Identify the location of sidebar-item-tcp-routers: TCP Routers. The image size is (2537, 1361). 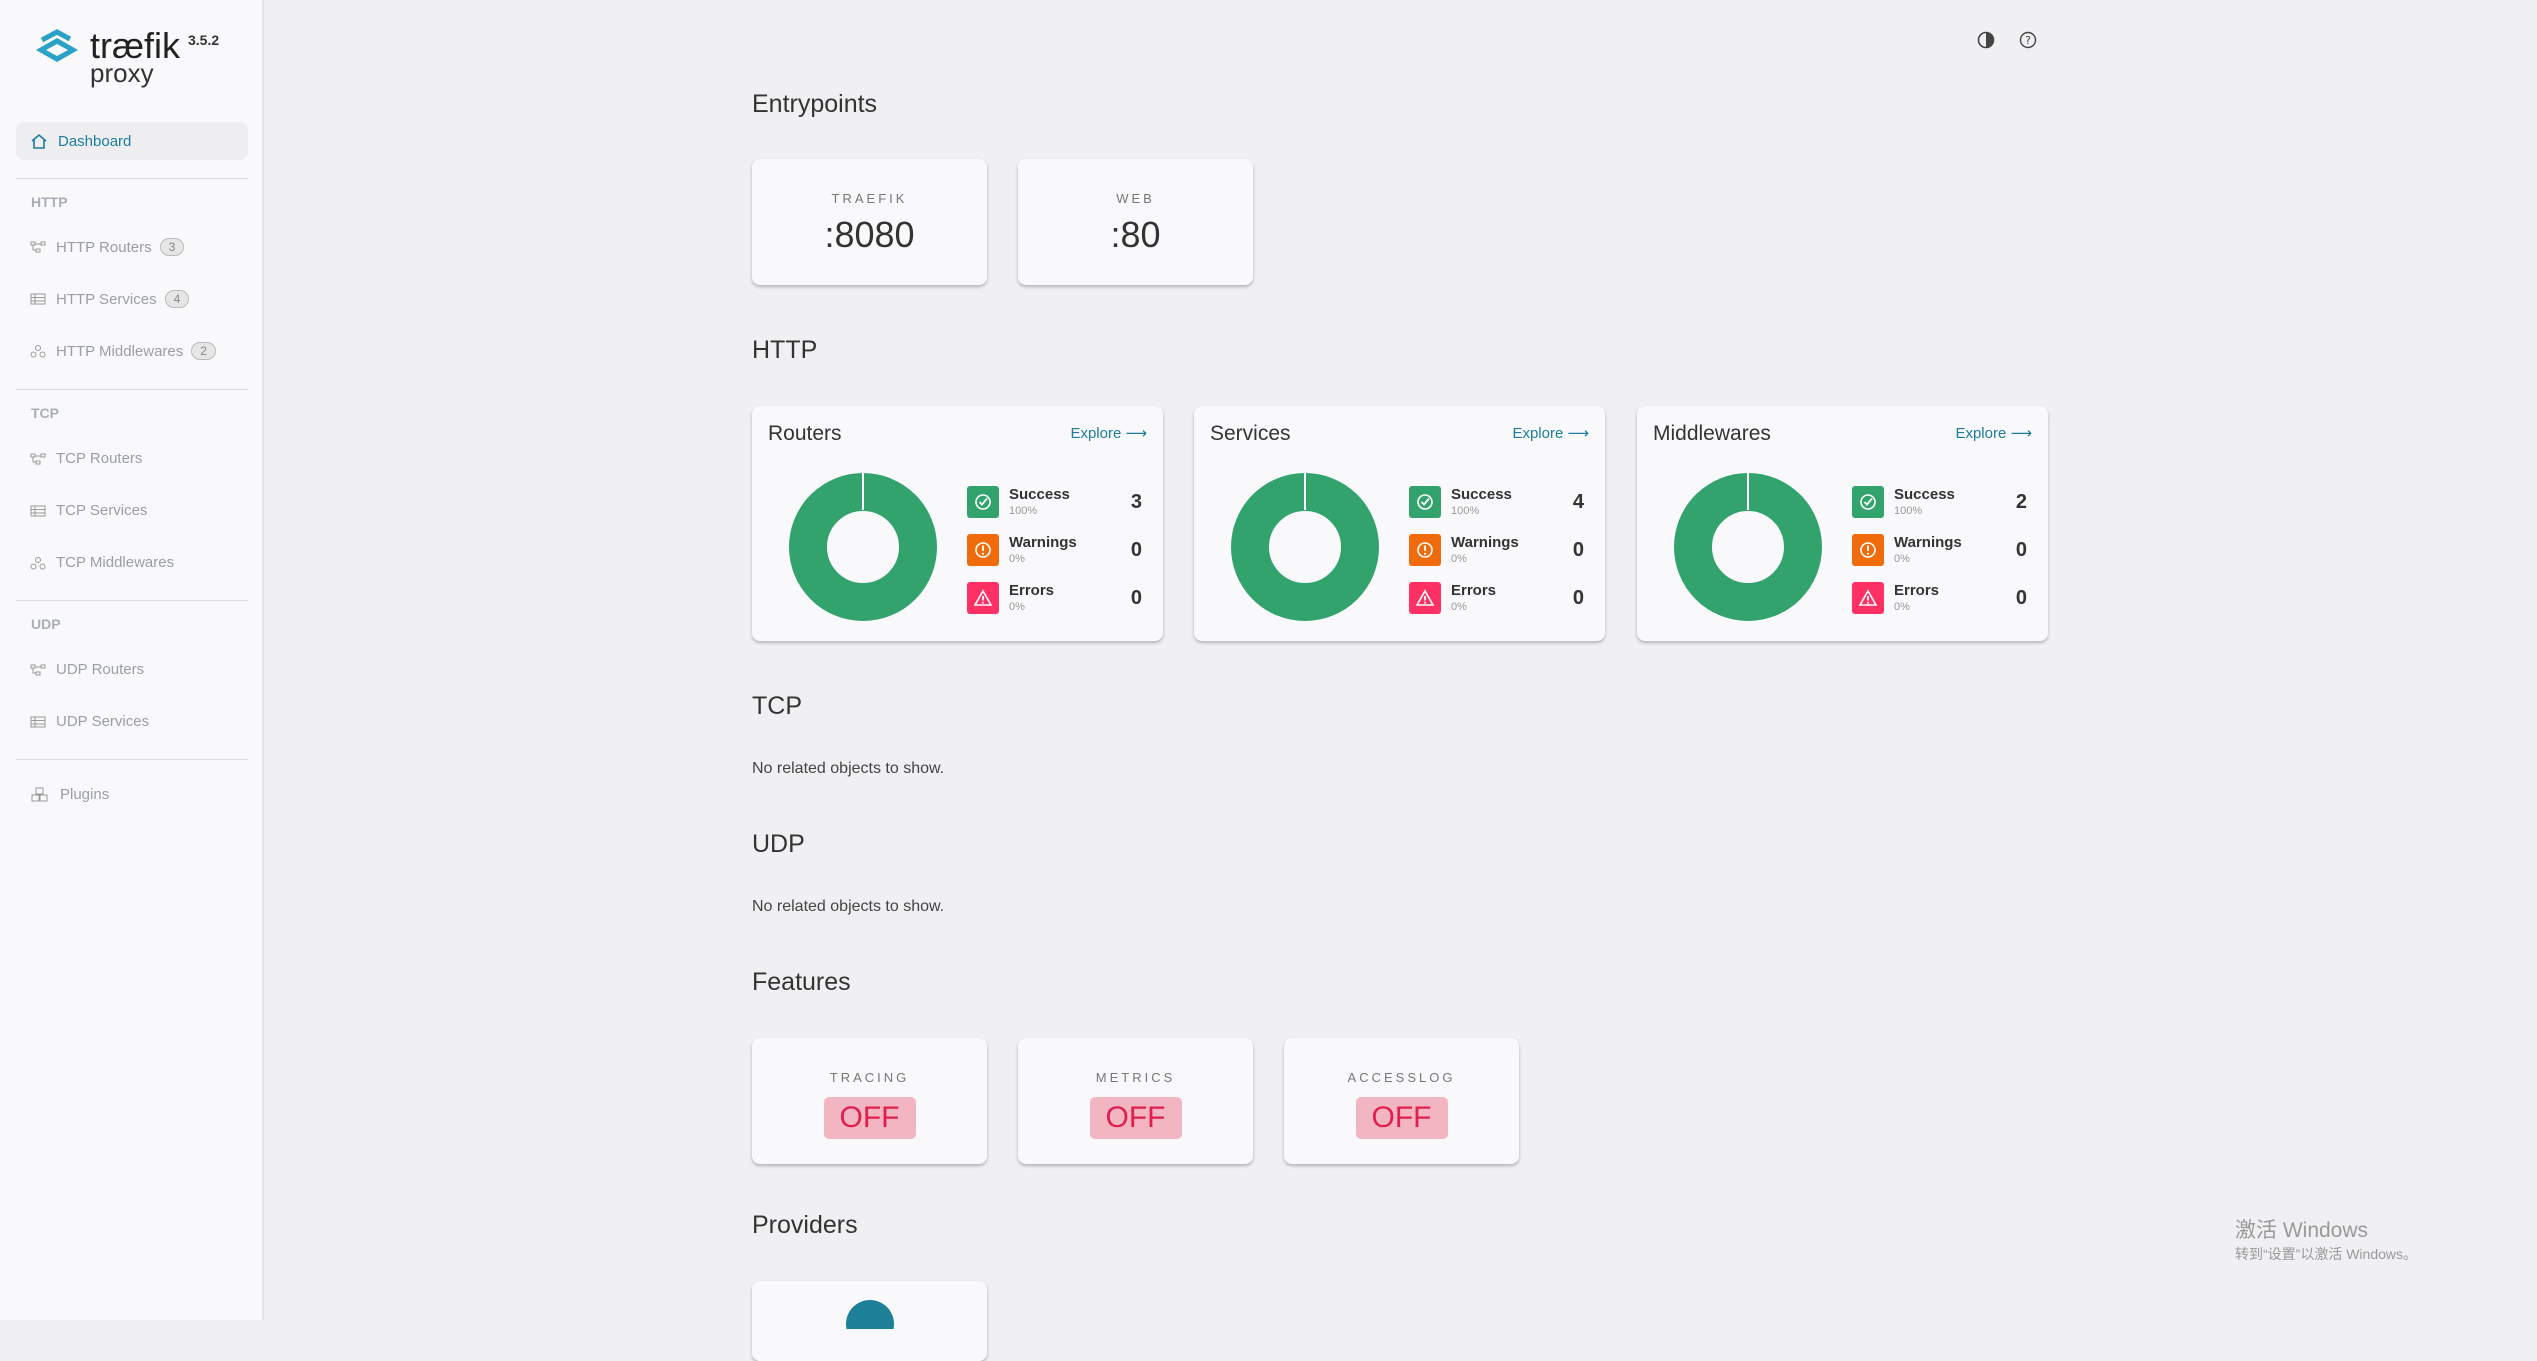
(86, 458).